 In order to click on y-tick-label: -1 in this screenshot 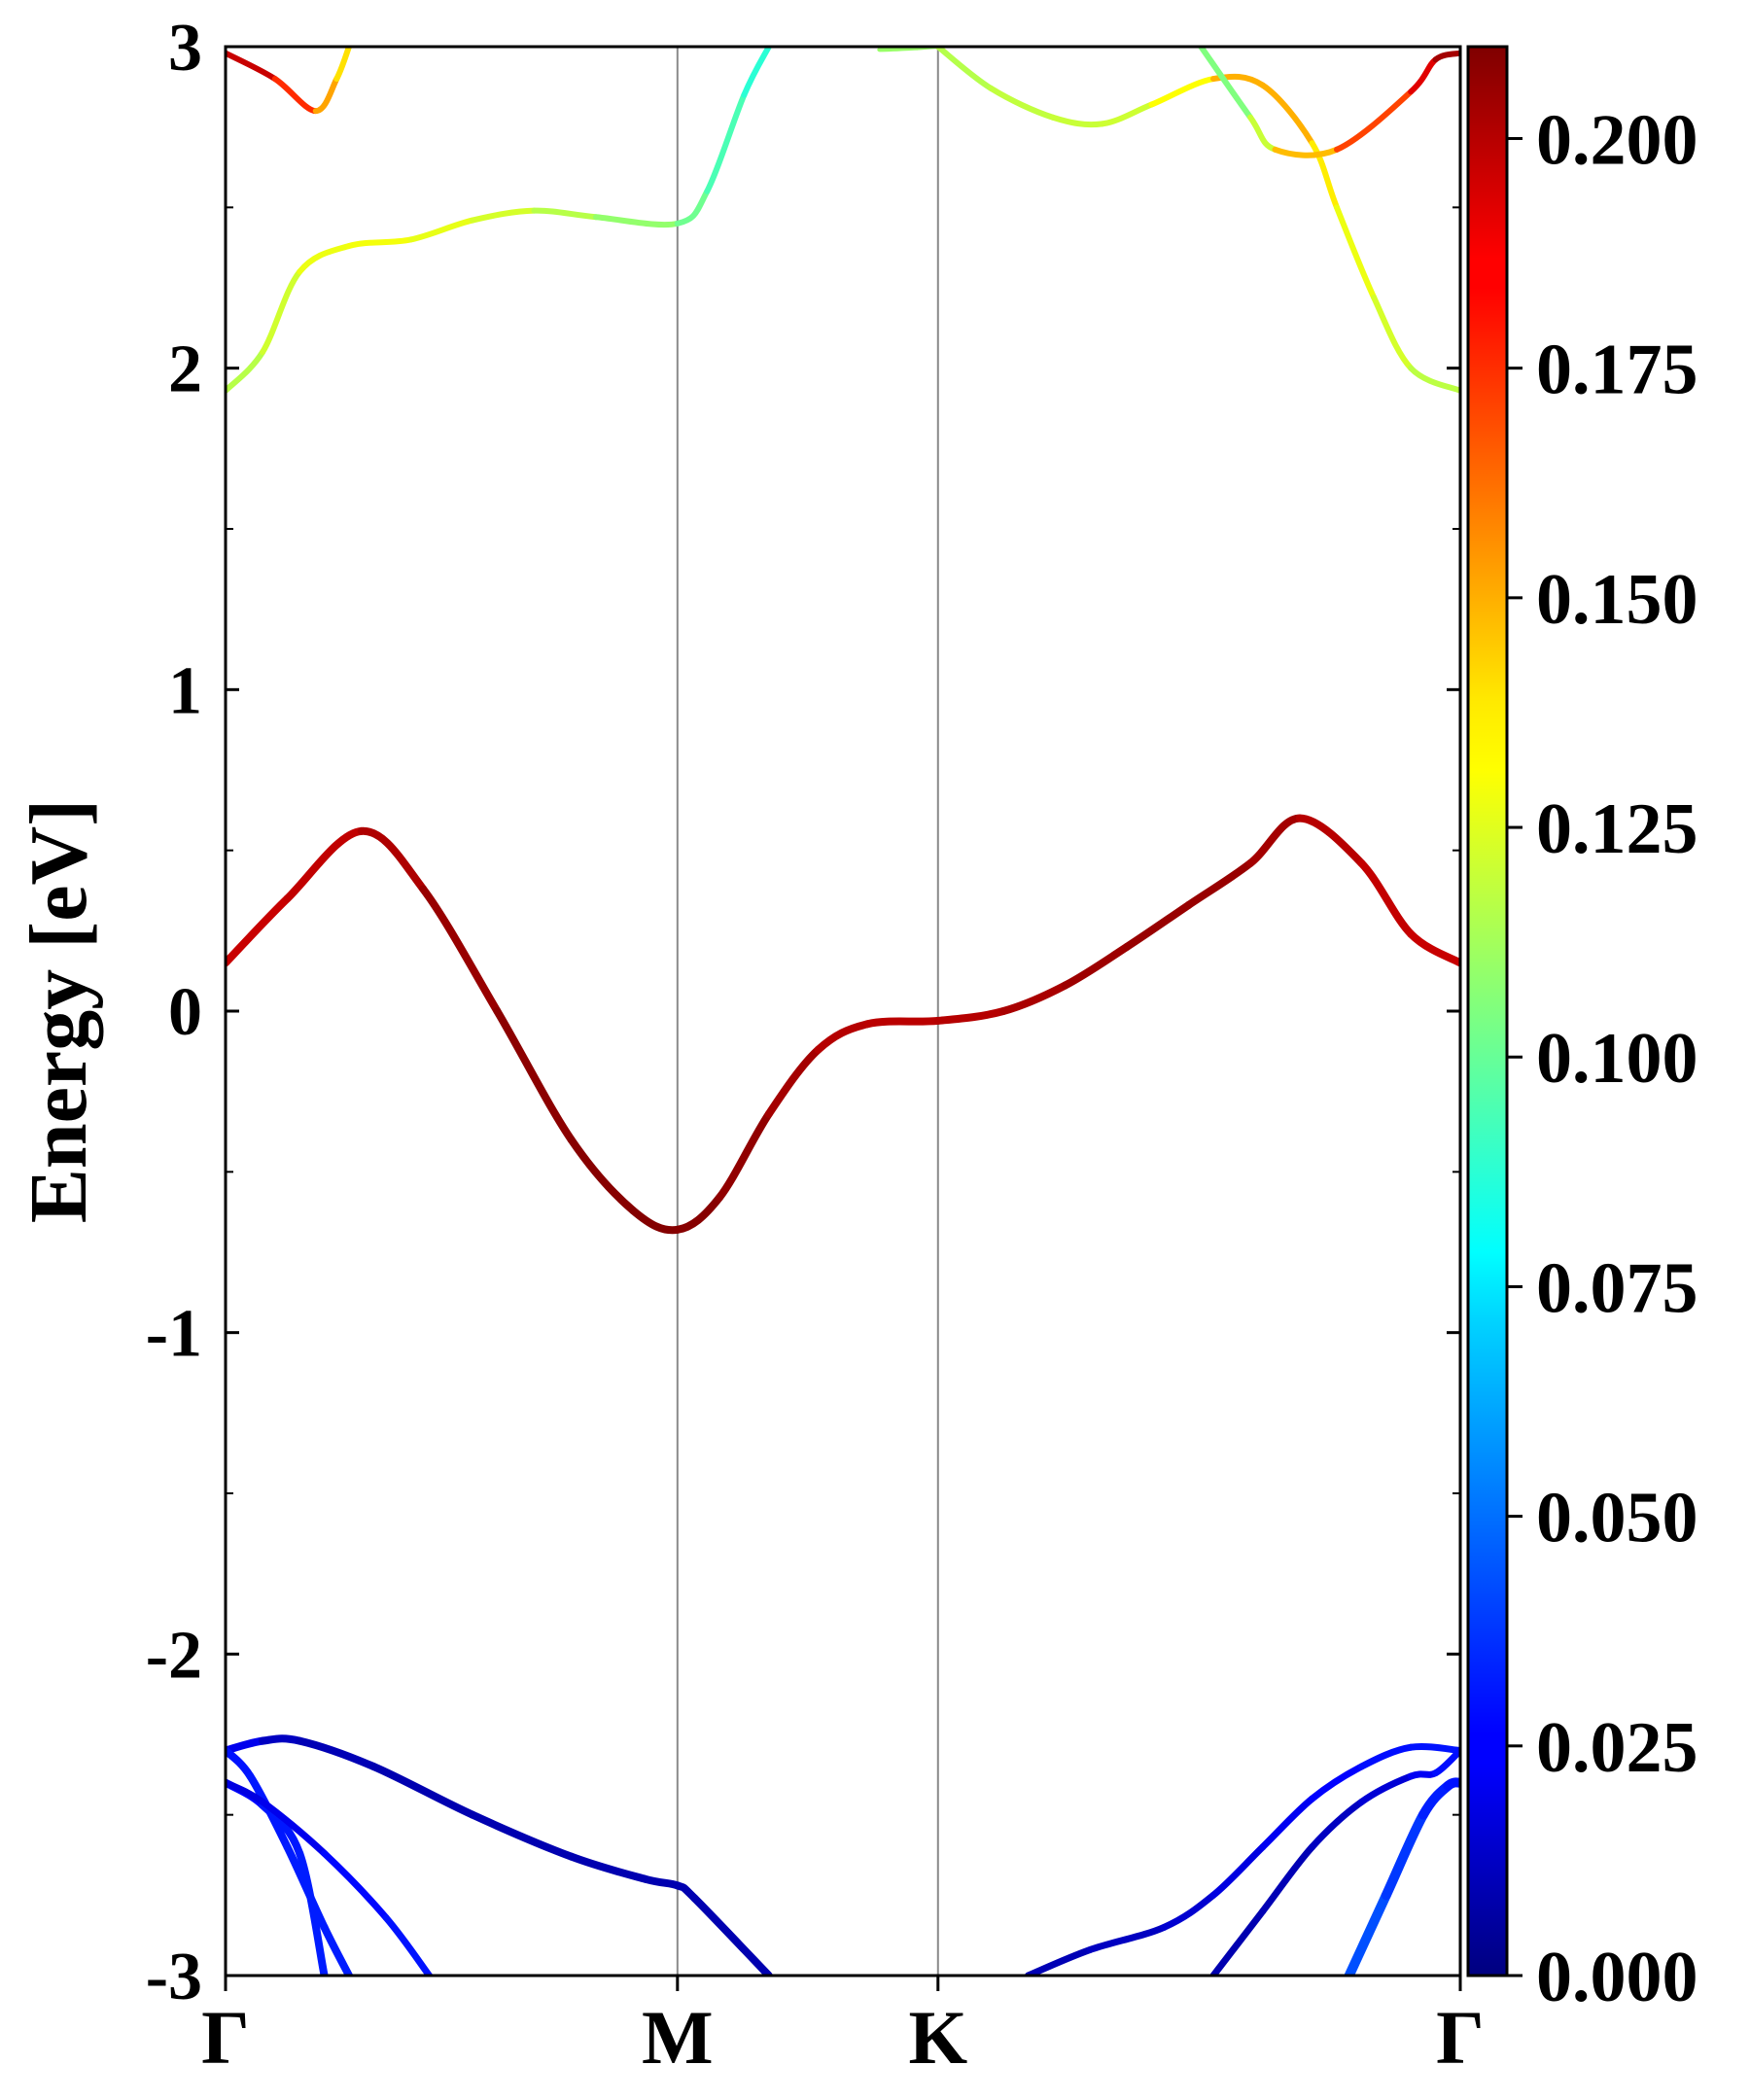, I will do `click(174, 1334)`.